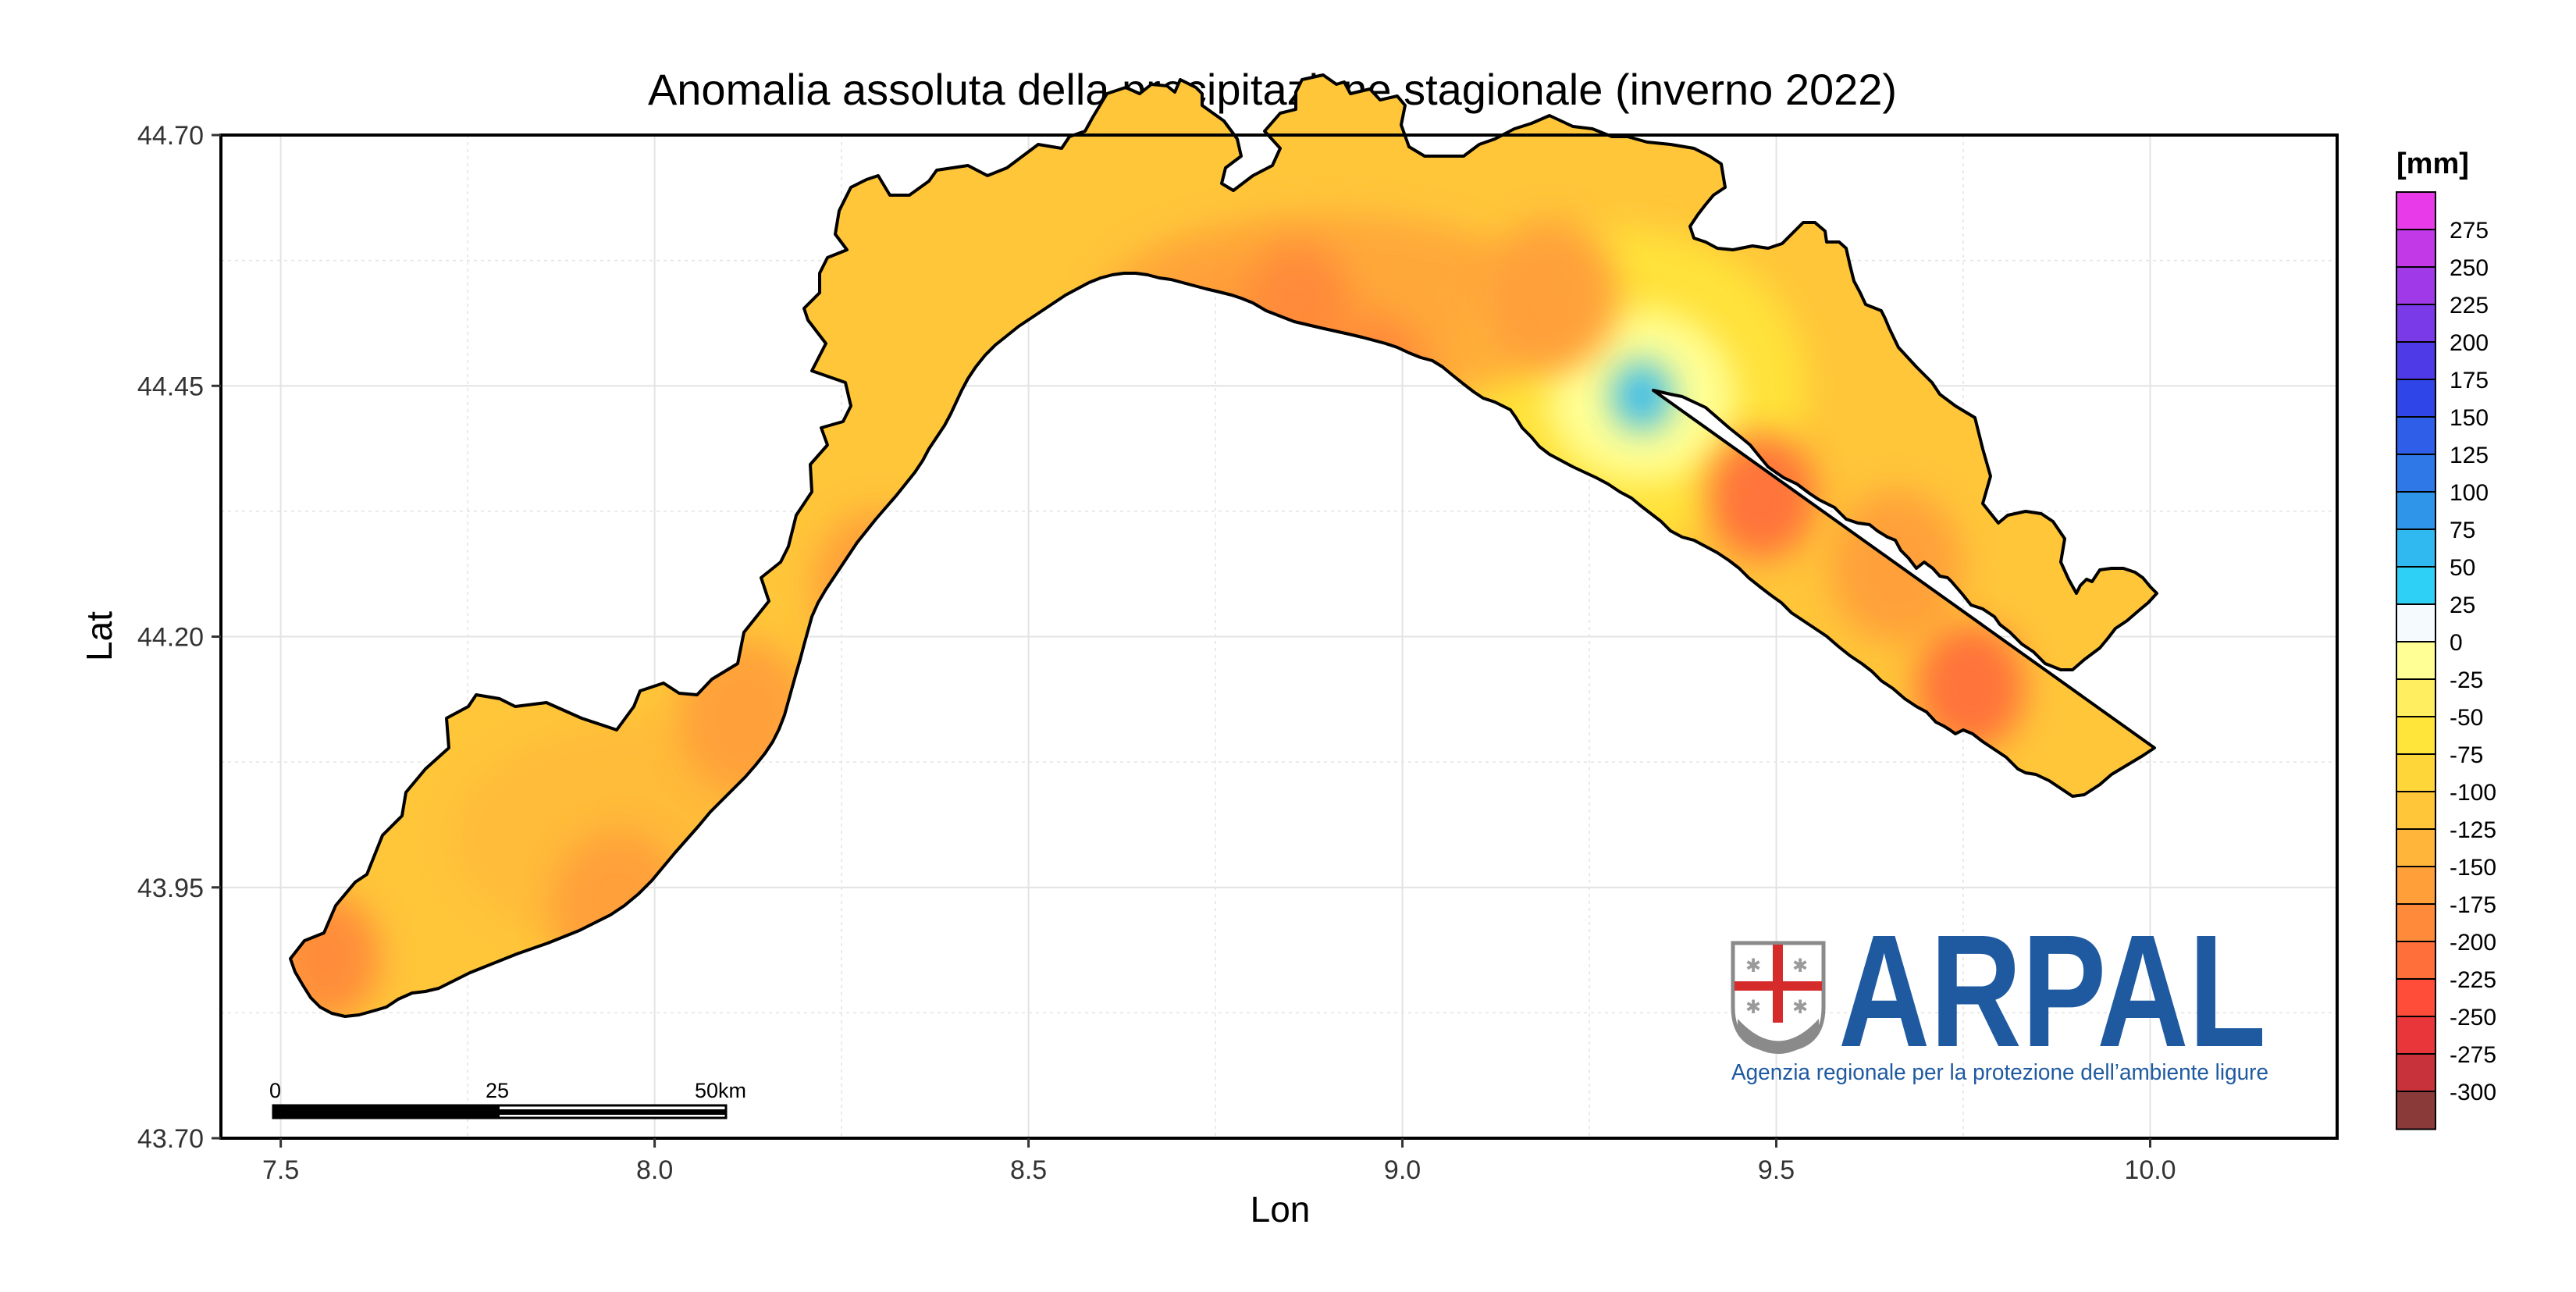  I want to click on y-tick-label-3: 44.45, so click(170, 386).